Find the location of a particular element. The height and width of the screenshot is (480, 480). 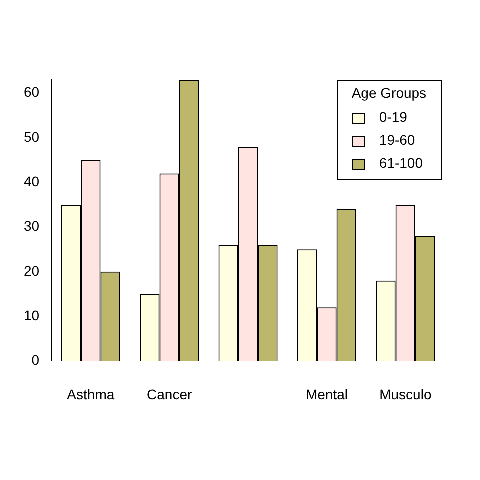

y-tick-label: 50 is located at coordinates (32, 136).